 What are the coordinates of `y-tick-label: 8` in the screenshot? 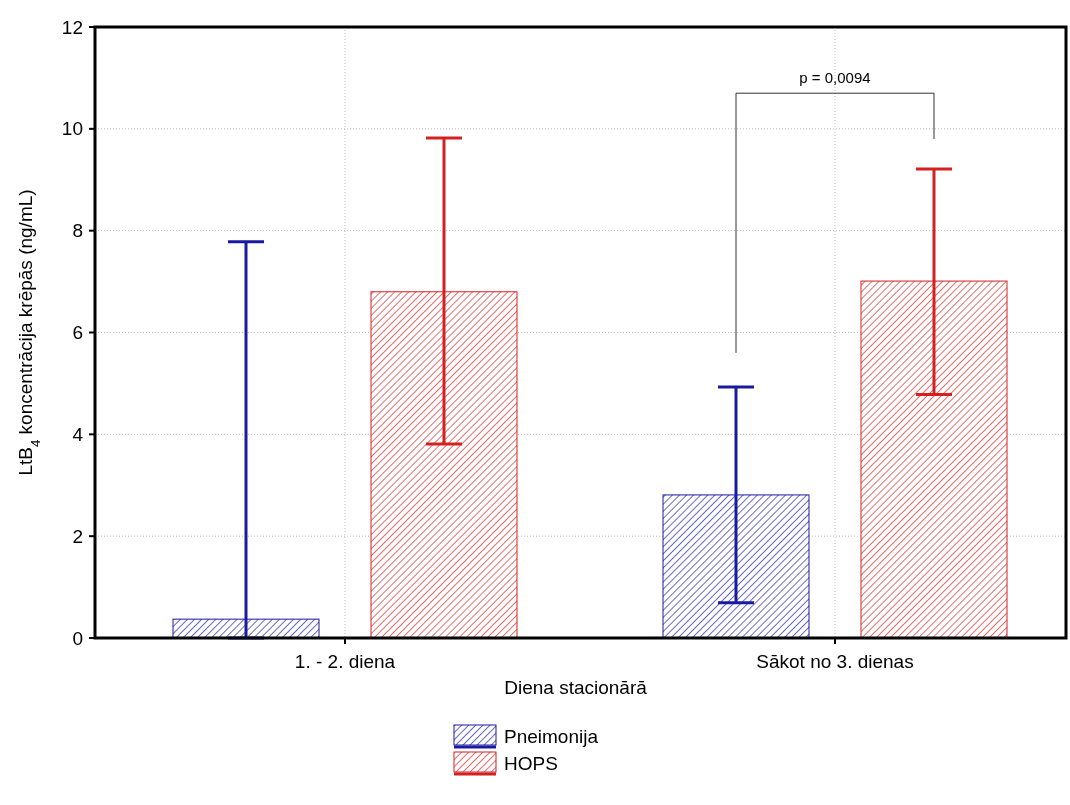 It's located at (77, 231).